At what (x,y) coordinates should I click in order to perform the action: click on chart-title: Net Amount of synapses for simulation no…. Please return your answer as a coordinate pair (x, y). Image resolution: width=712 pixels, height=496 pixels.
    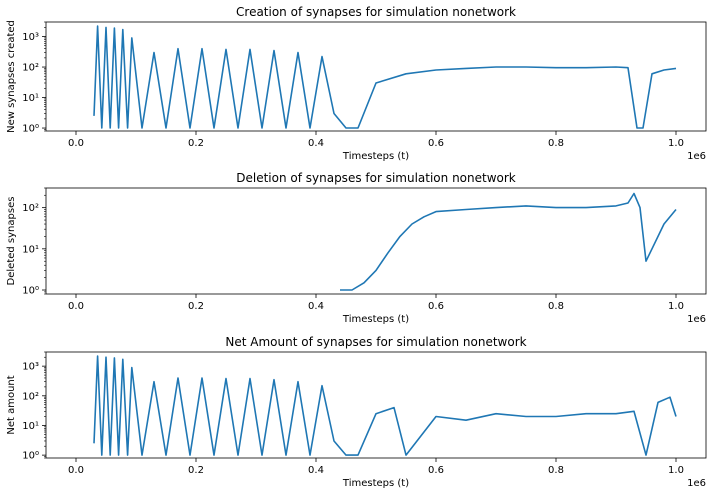
    Looking at the image, I should click on (375, 342).